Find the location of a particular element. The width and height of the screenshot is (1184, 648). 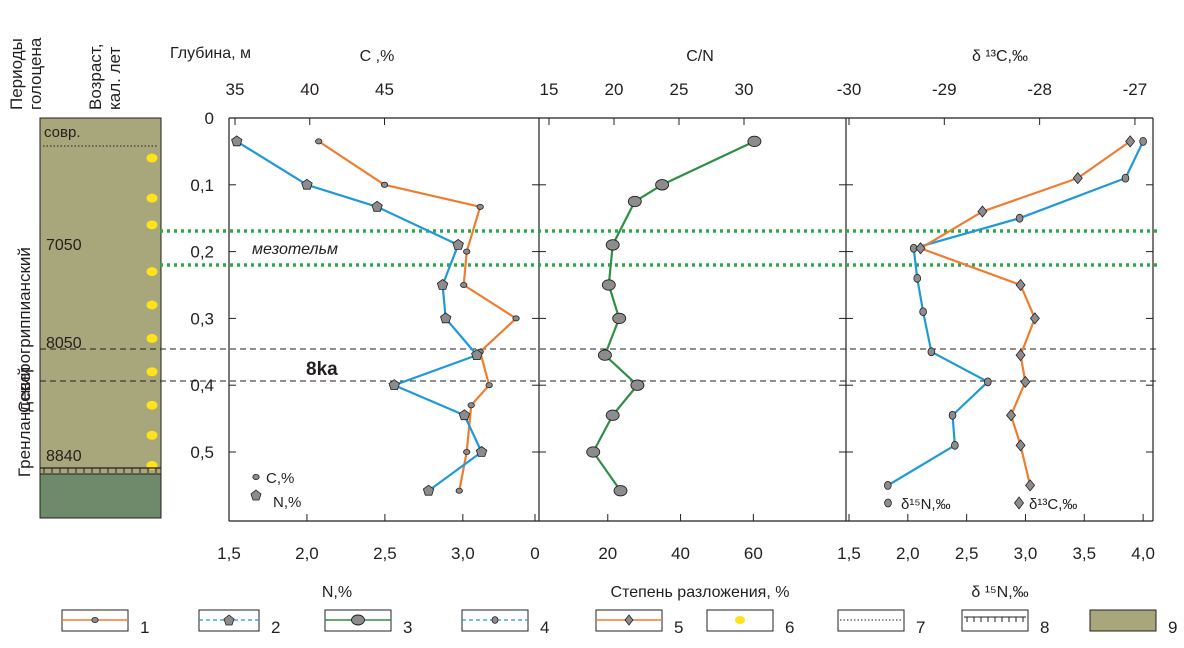

stratigraphy-column is located at coordinates (100, 318).